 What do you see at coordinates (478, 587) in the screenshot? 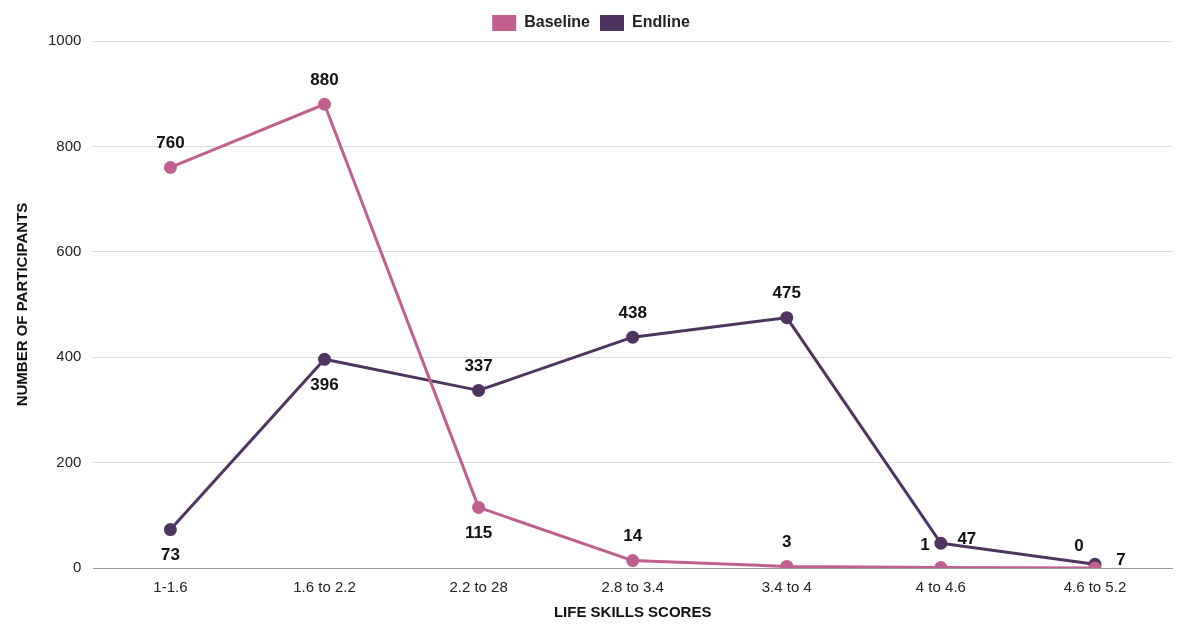
I see `x-tick-label: 2.2 to 28` at bounding box center [478, 587].